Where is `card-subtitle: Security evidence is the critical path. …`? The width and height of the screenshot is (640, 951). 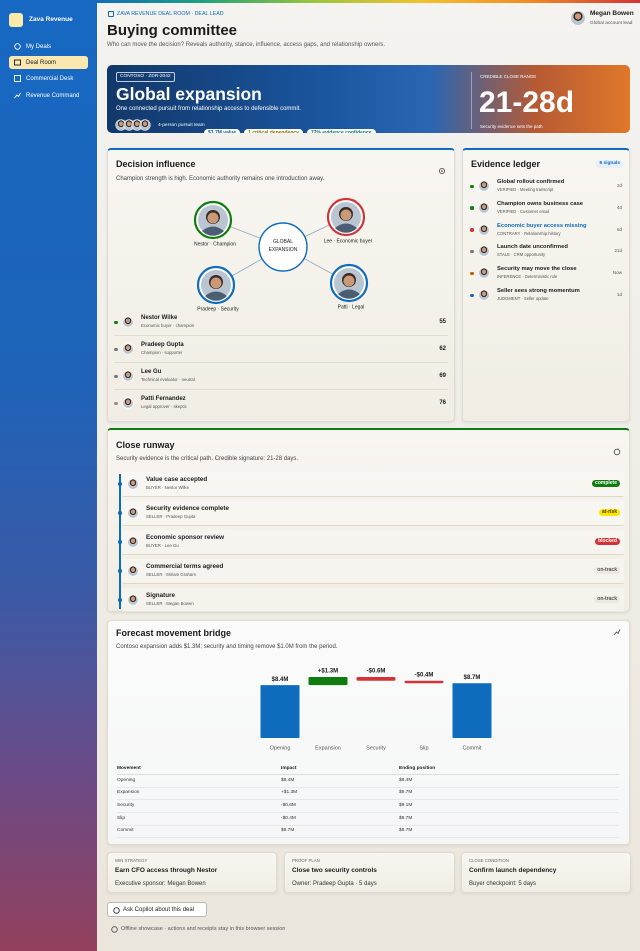
card-subtitle: Security evidence is the critical path. … is located at coordinates (207, 458).